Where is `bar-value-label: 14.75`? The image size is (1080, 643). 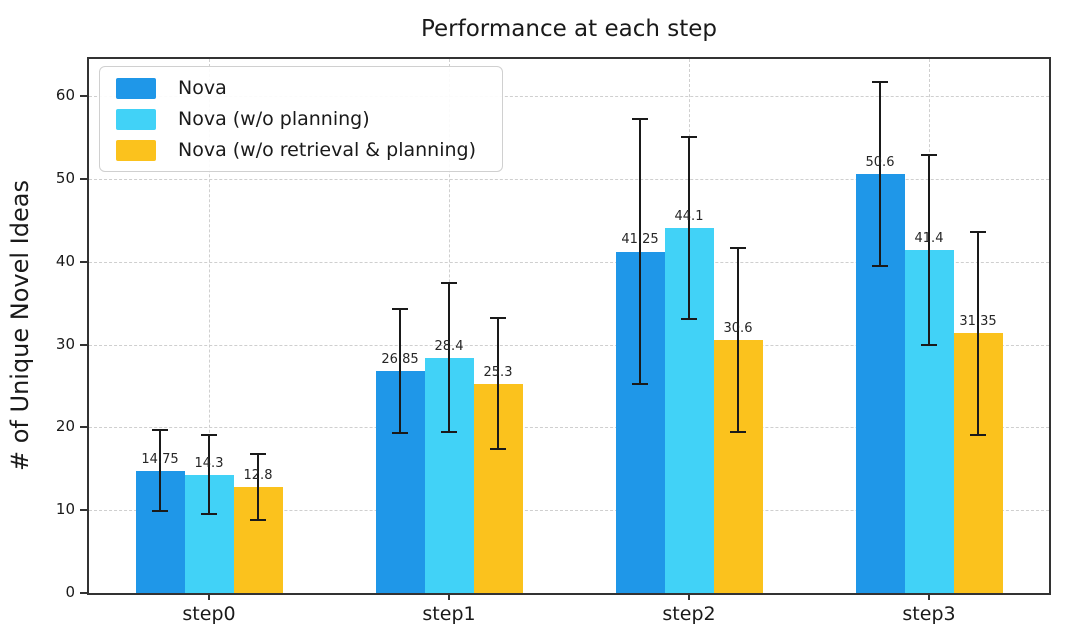
bar-value-label: 14.75 is located at coordinates (160, 459).